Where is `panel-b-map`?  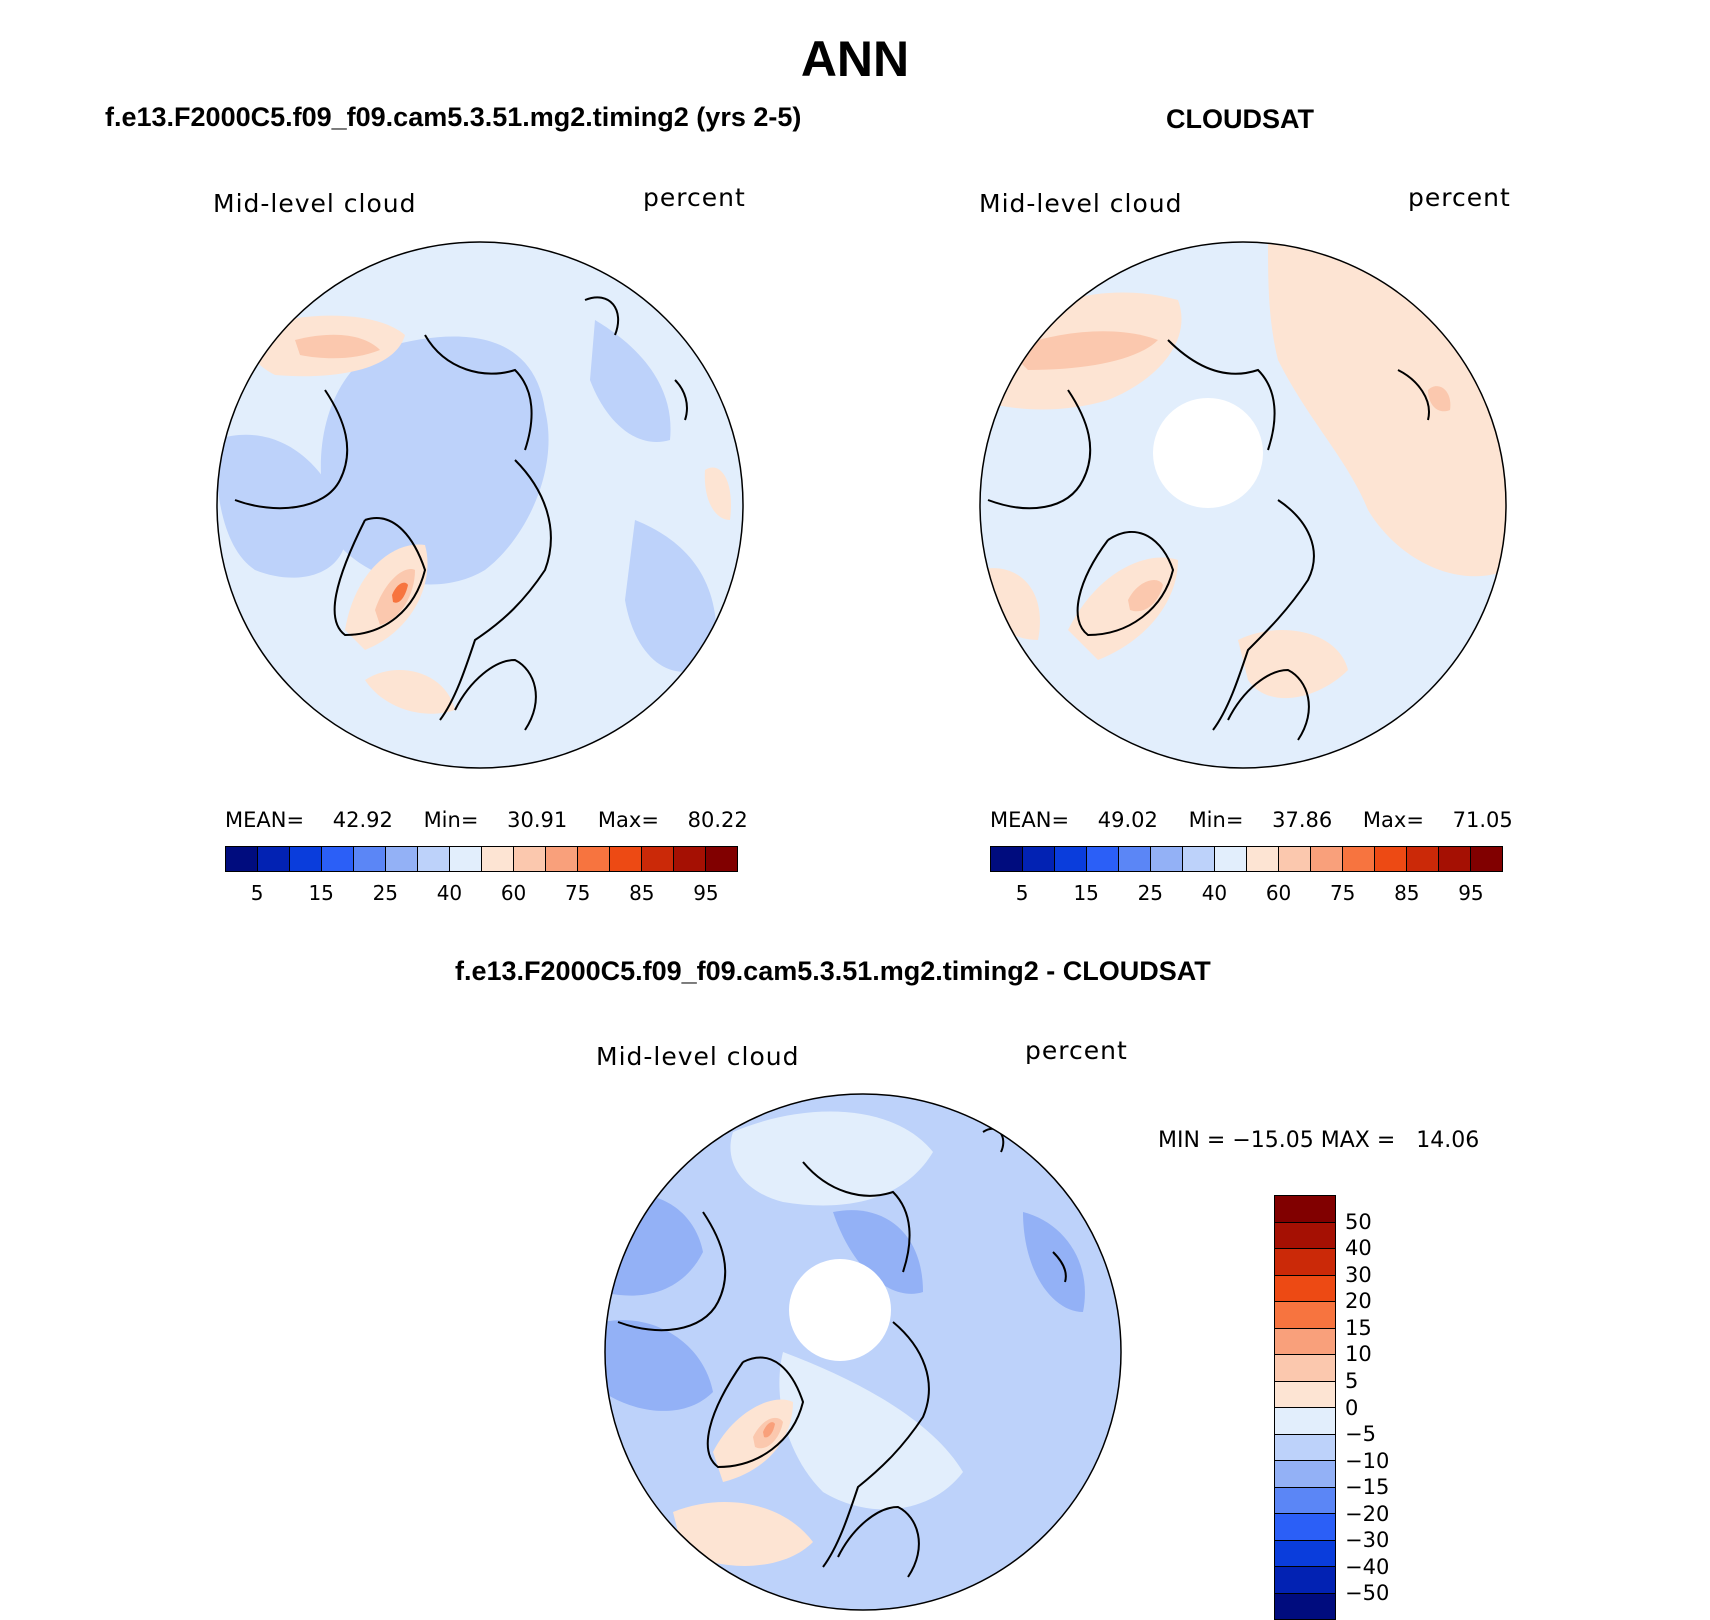
panel-b-map is located at coordinates (1243, 505).